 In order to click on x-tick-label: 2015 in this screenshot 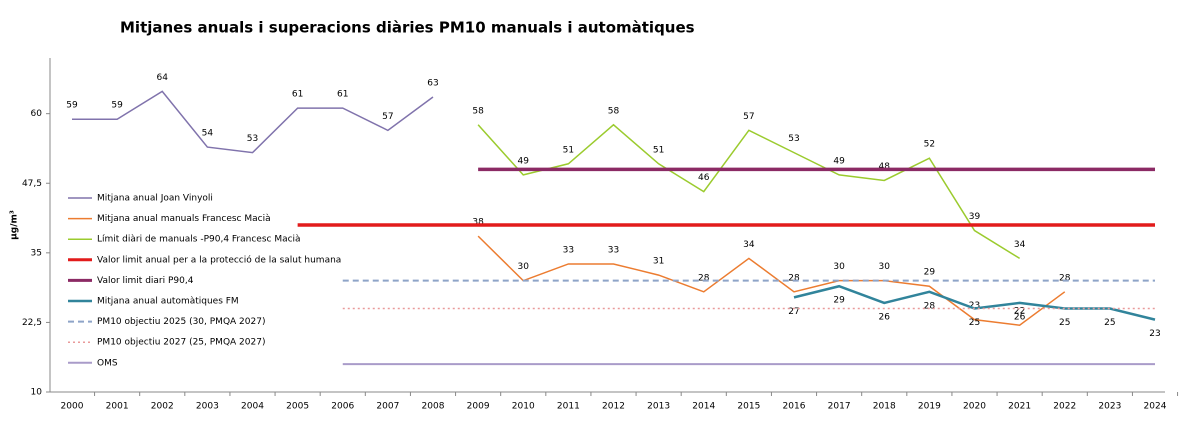, I will do `click(748, 407)`.